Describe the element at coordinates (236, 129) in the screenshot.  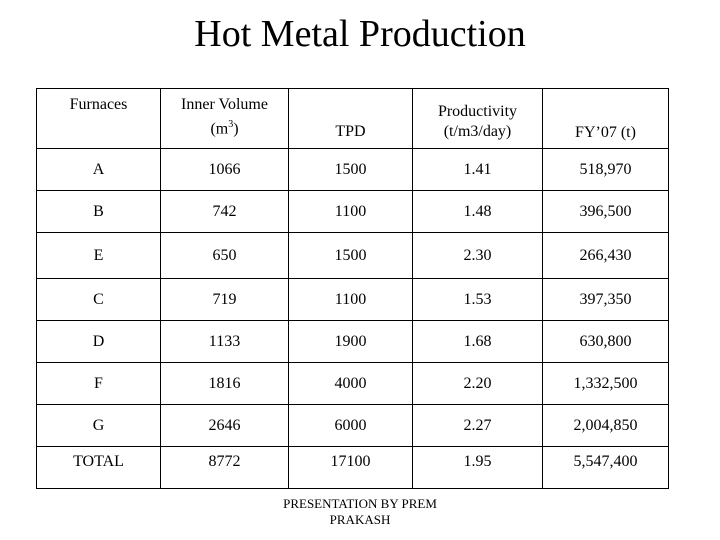
I see `header-inner-volume-unit-suffix: )` at that location.